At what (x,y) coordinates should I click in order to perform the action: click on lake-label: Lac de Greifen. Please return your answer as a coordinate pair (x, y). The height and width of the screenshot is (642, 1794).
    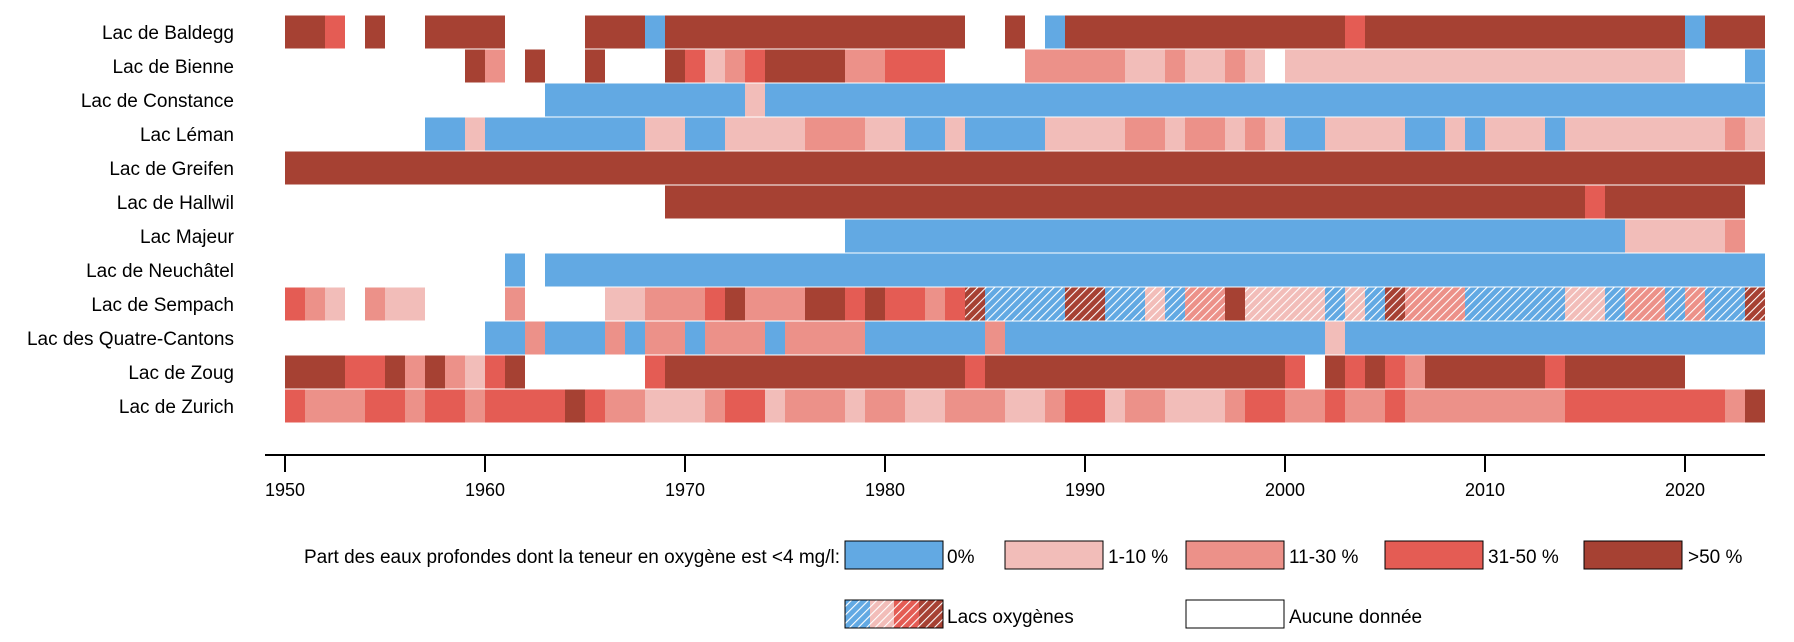
    Looking at the image, I should click on (171, 169).